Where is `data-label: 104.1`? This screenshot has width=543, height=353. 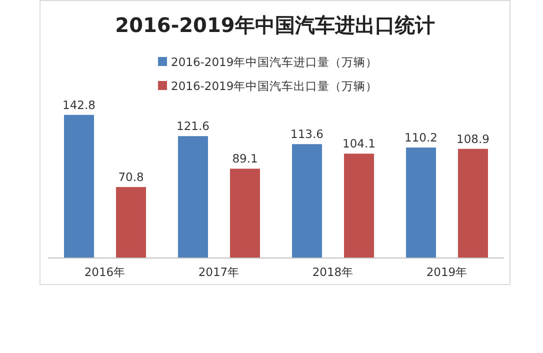
data-label: 104.1 is located at coordinates (359, 143).